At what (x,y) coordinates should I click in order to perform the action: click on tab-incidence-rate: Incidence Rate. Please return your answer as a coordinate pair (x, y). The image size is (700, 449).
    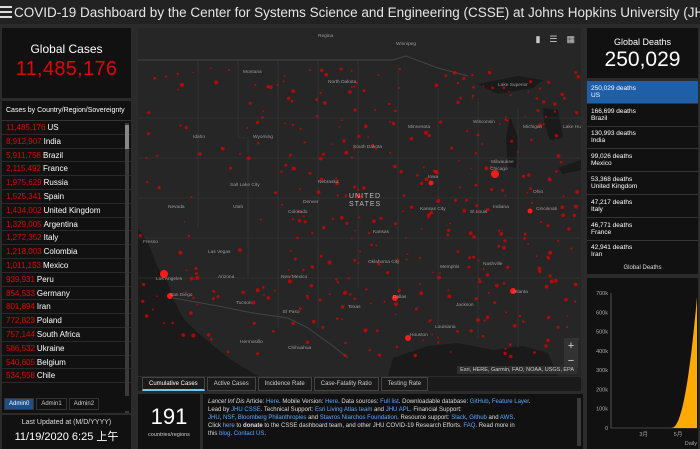
    Looking at the image, I should click on (284, 384).